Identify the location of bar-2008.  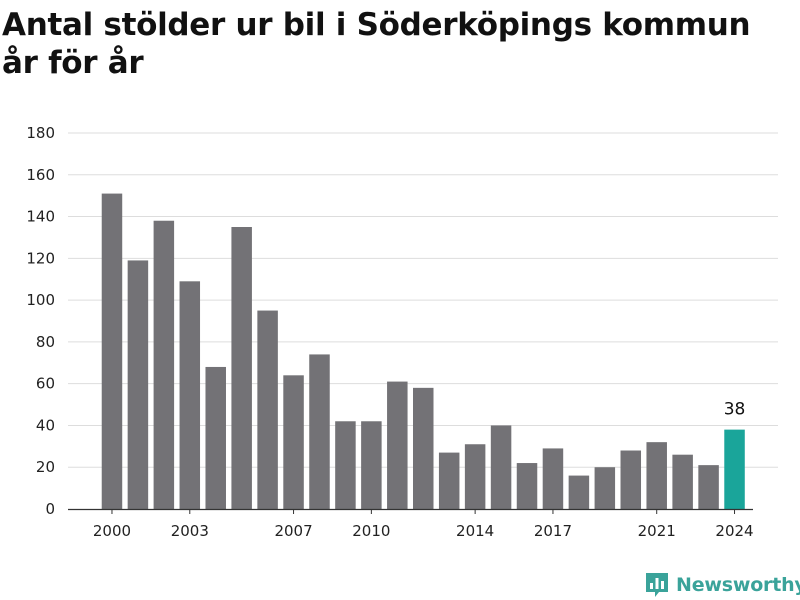
(319, 431).